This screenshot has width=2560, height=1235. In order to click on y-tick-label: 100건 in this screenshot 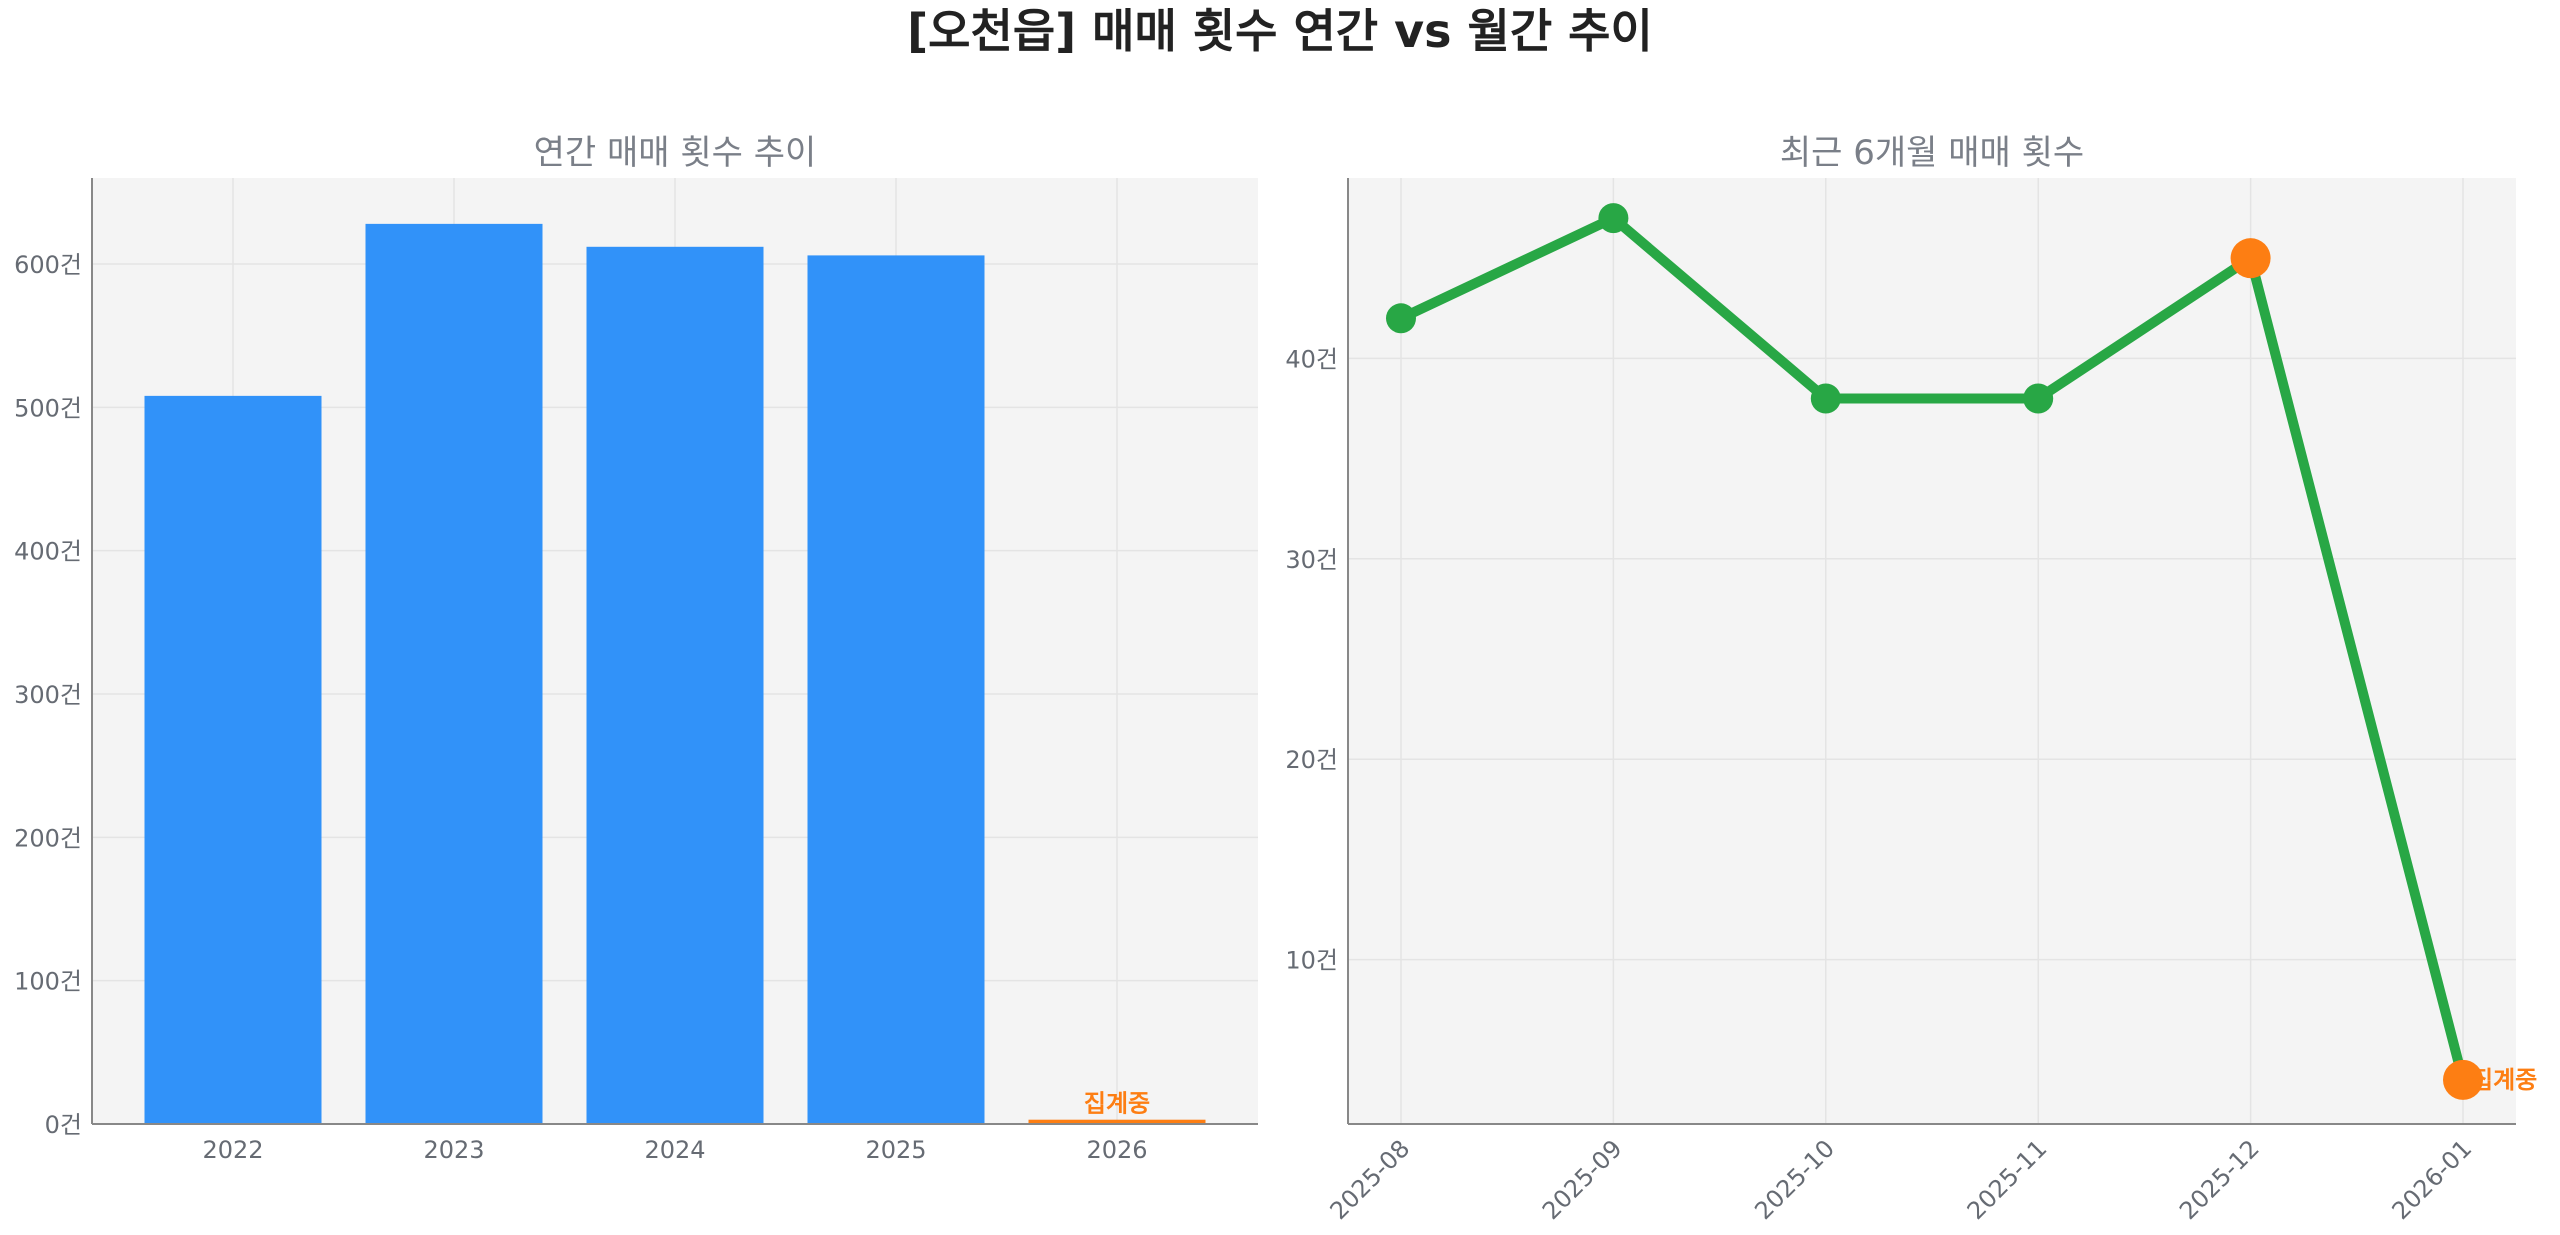, I will do `click(48, 982)`.